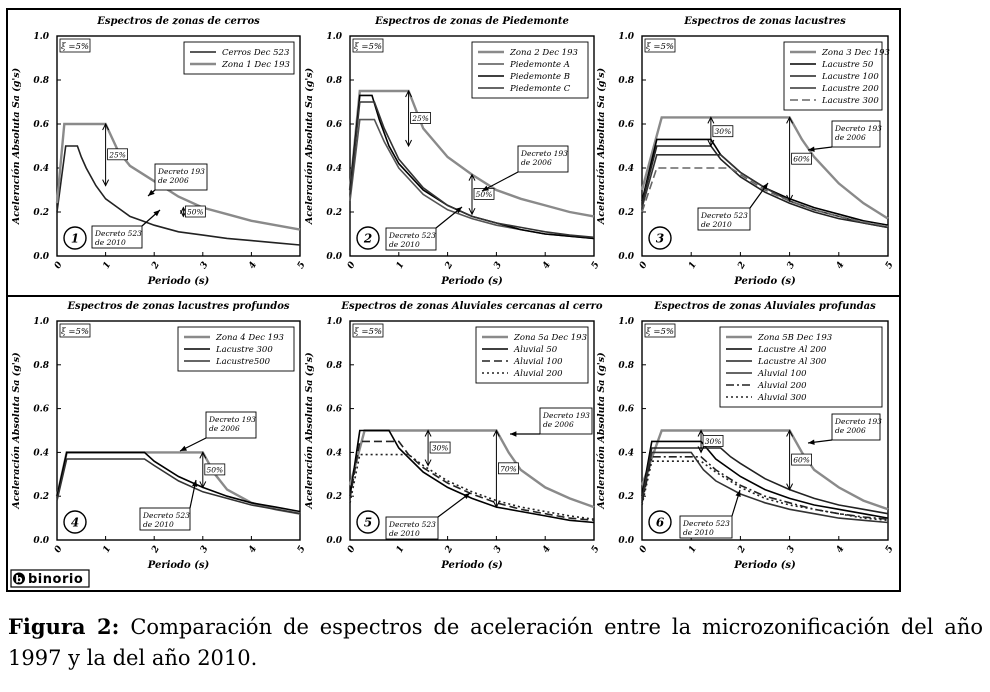 The height and width of the screenshot is (692, 990). Describe the element at coordinates (550, 338) in the screenshot. I see `legend-label: Zona 5a Dec 193` at that location.